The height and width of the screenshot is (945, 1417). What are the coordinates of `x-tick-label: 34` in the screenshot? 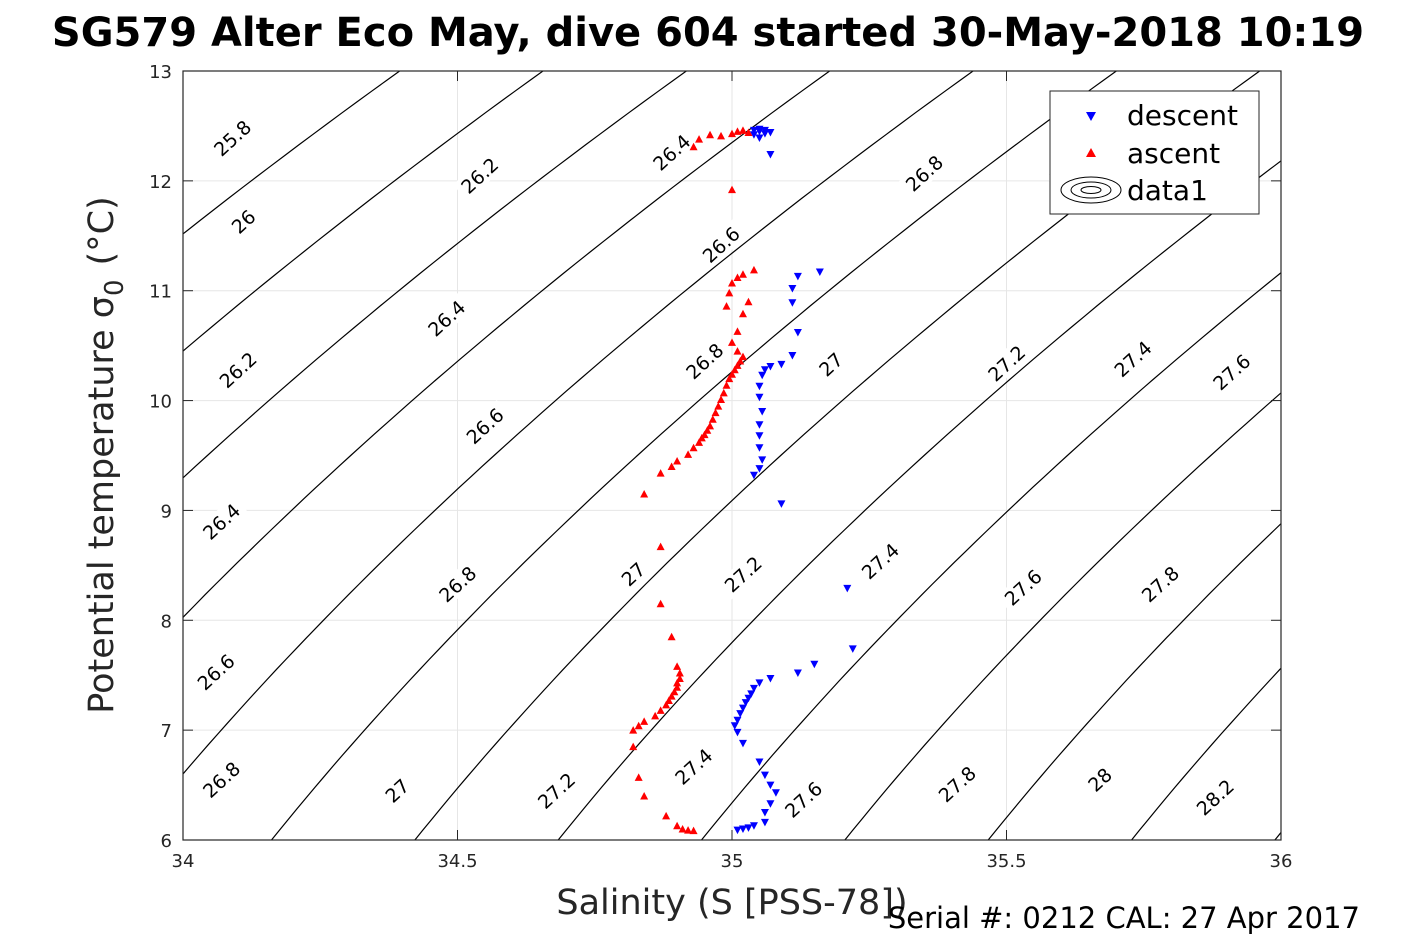 It's located at (183, 861).